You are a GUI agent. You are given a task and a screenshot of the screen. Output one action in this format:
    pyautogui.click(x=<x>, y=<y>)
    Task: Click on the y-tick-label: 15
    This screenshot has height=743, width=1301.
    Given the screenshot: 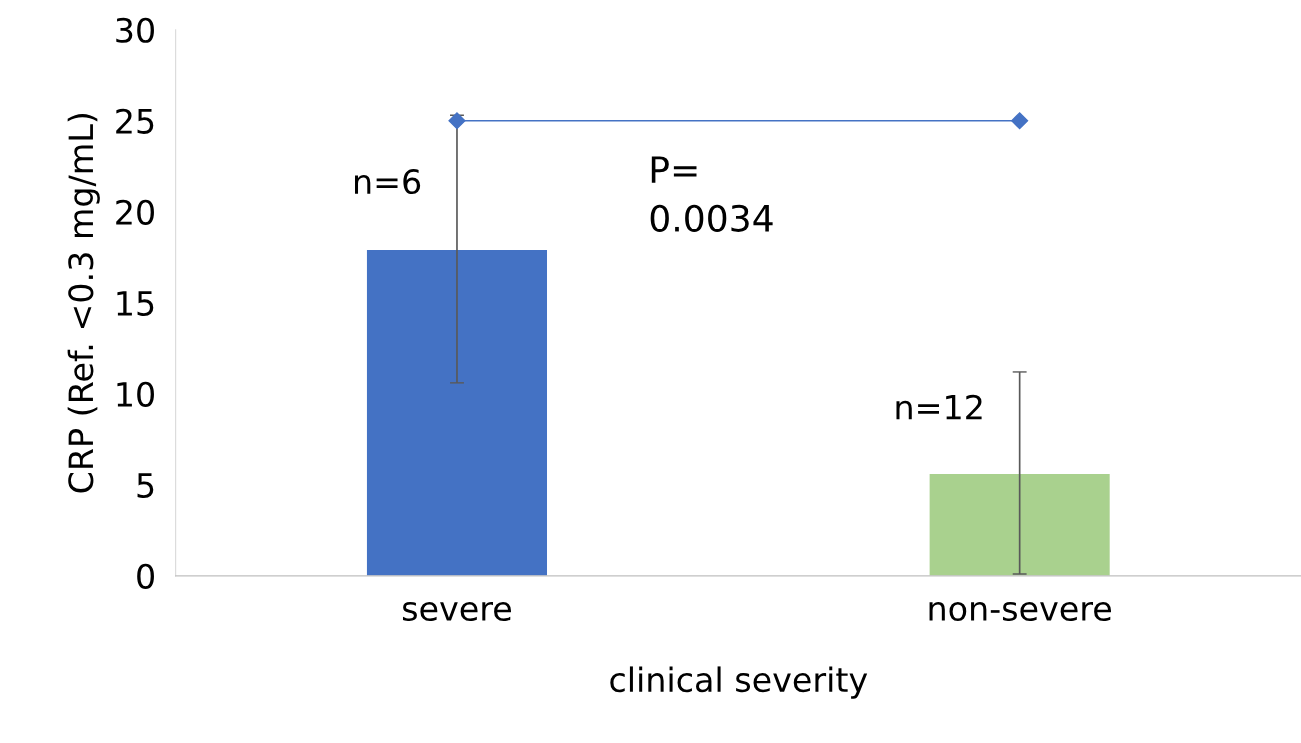 What is the action you would take?
    pyautogui.click(x=135, y=303)
    